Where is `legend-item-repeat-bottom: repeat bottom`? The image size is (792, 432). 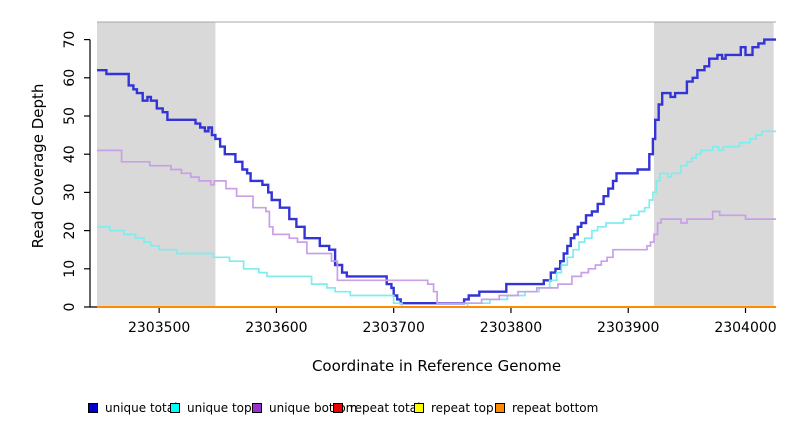 legend-item-repeat-bottom: repeat bottom is located at coordinates (546, 408).